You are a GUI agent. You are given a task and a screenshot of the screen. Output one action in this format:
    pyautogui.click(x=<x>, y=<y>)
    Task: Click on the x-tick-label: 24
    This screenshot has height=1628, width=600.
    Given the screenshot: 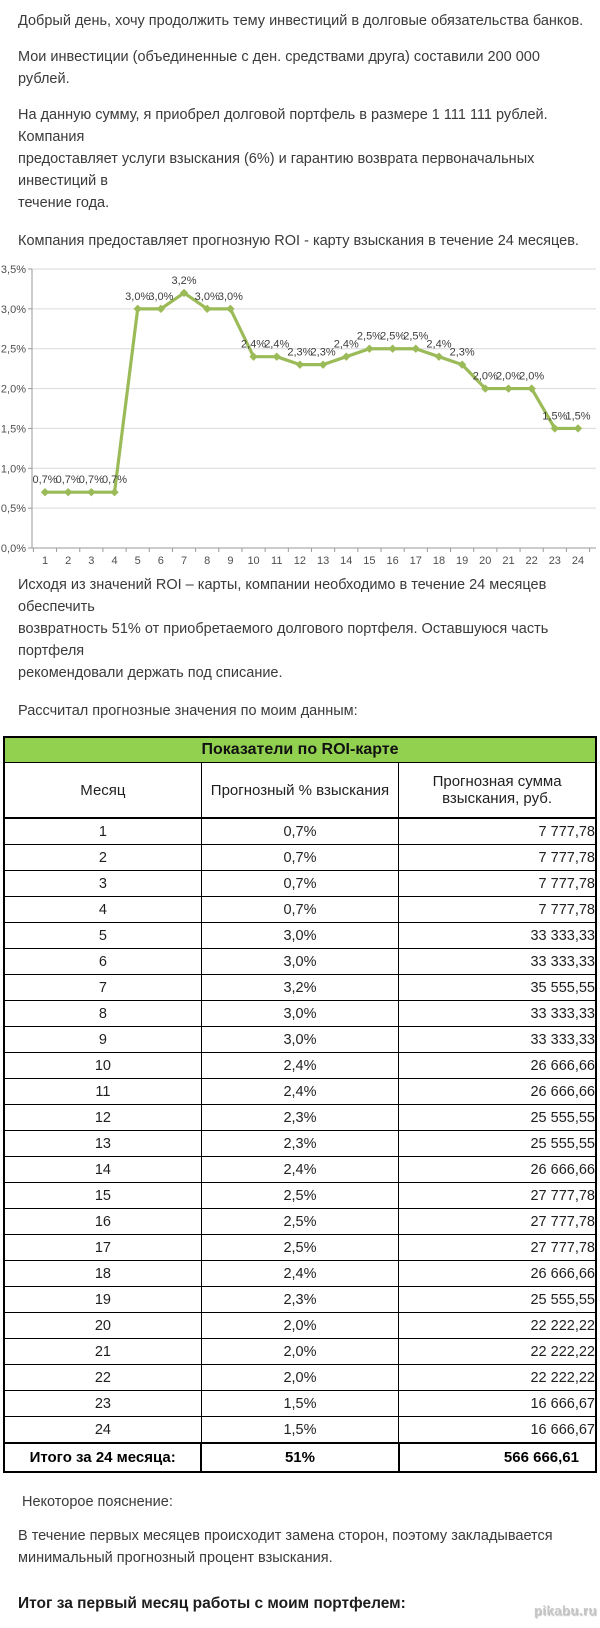 What is the action you would take?
    pyautogui.click(x=578, y=560)
    